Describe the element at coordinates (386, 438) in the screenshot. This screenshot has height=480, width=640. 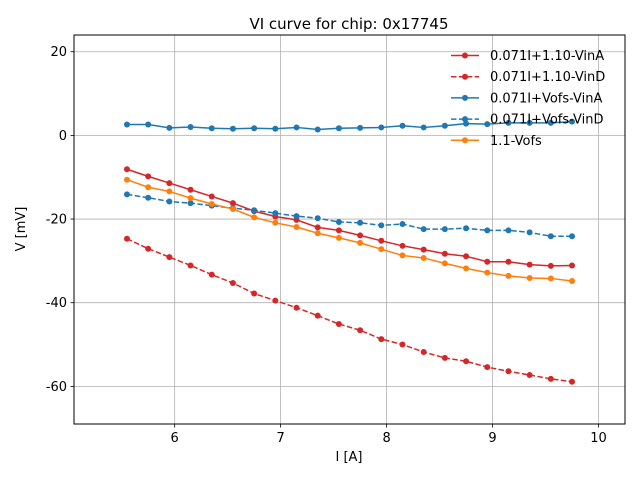
I see `x-tick-label: 8` at that location.